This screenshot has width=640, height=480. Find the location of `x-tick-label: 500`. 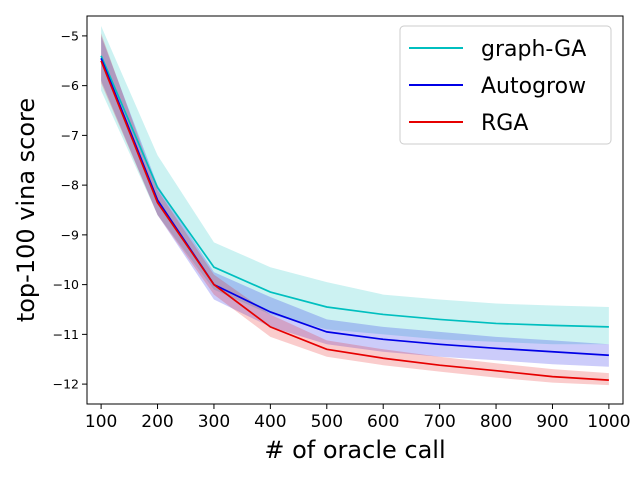

x-tick-label: 500 is located at coordinates (327, 422).